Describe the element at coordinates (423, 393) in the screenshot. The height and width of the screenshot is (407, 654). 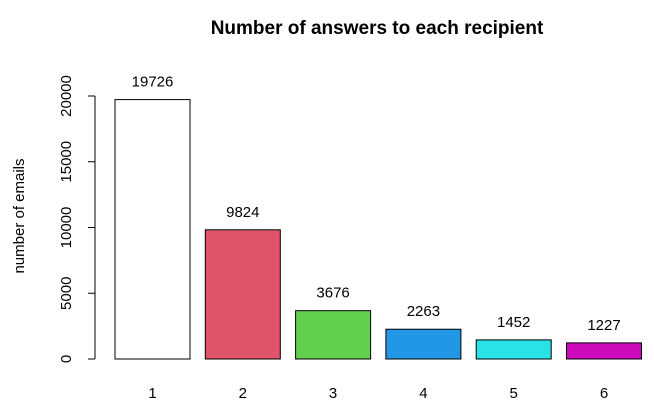
I see `x-tick-label: 4` at that location.